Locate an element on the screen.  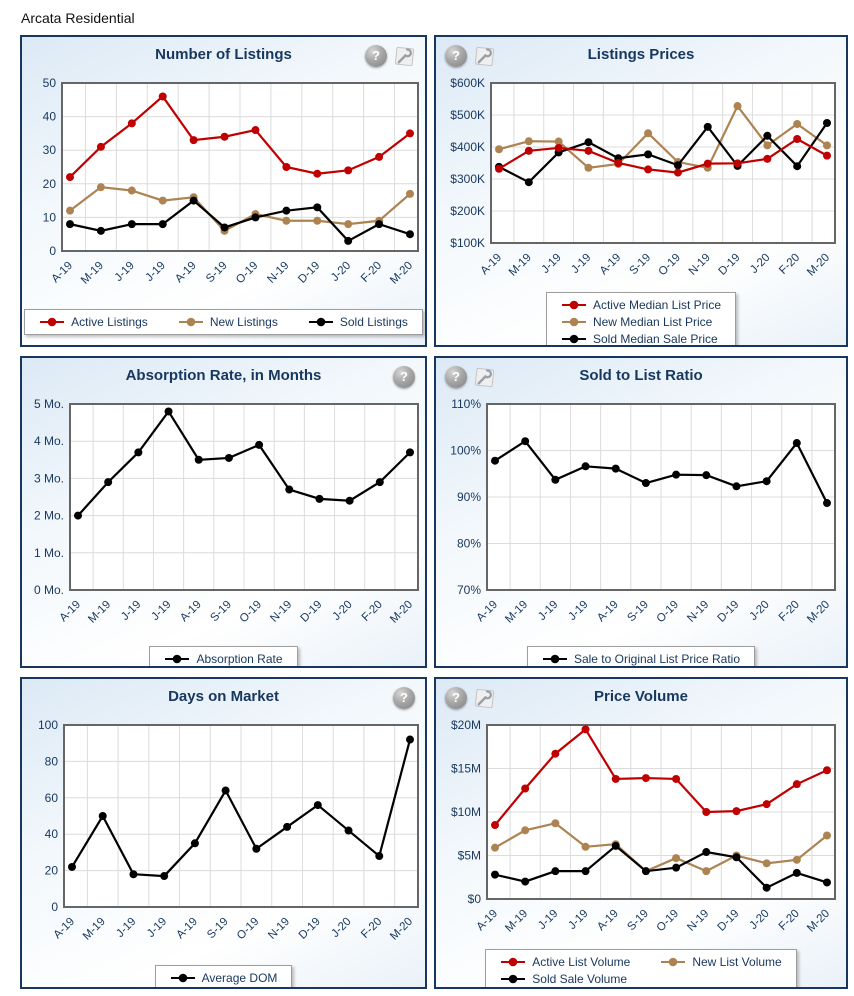
y-axis-labels: 70% 80% 90% 100% 110% is located at coordinates (465, 497).